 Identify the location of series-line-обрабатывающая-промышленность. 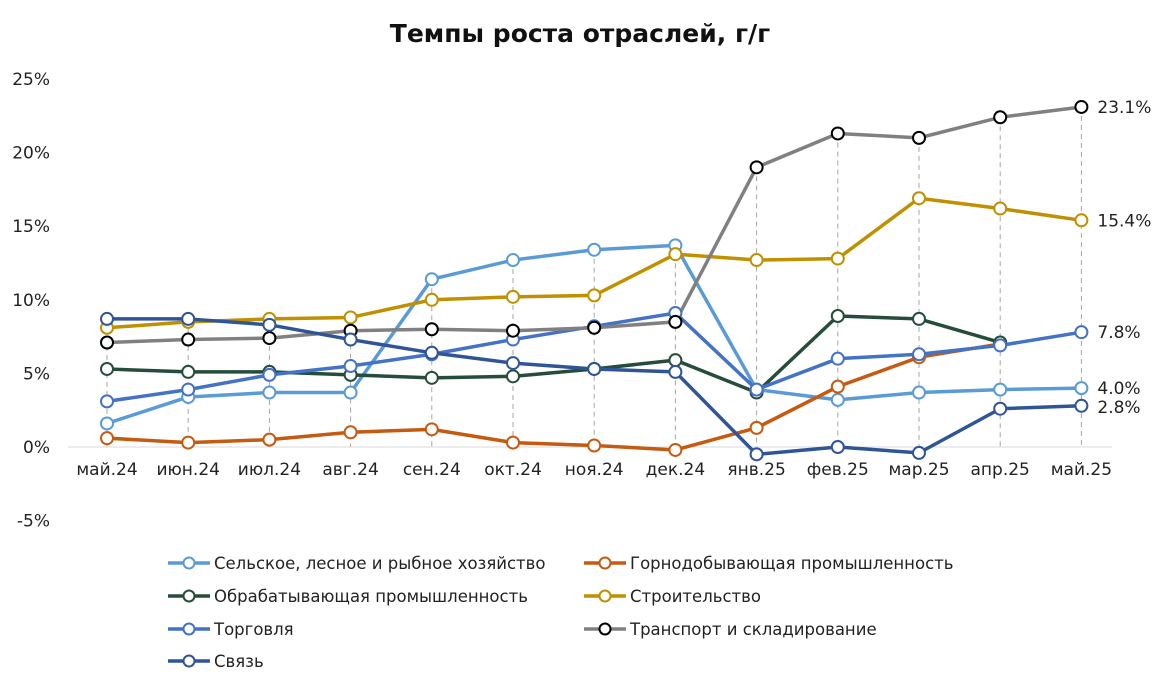
(553, 354).